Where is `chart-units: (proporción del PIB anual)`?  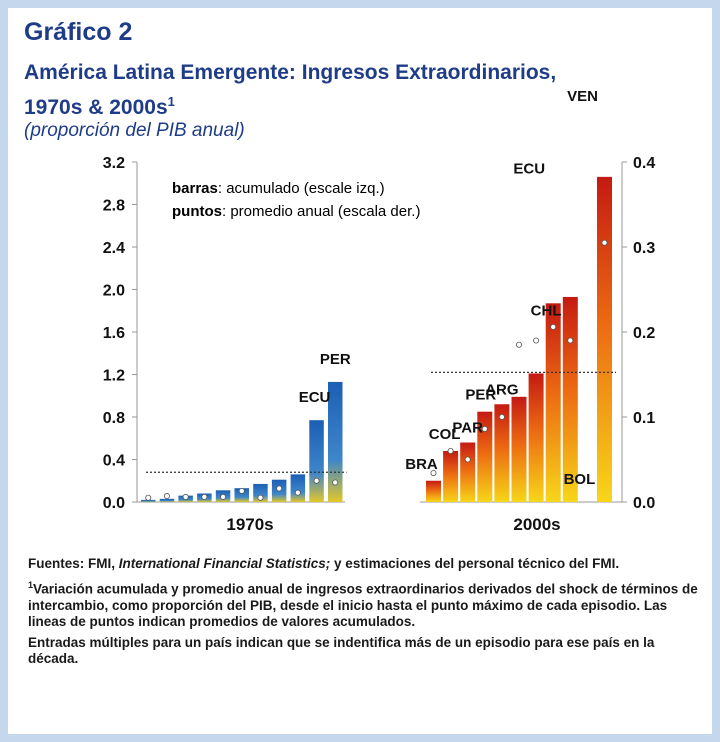
chart-units: (proporción del PIB anual) is located at coordinates (134, 130).